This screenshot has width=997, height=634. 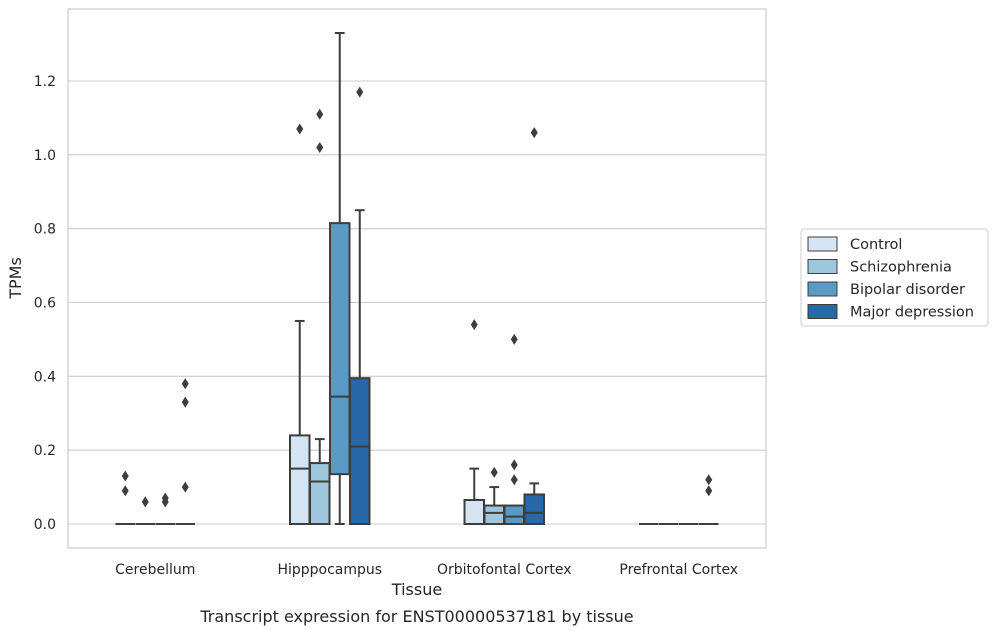 I want to click on y-axis-label: TPMs, so click(x=15, y=278).